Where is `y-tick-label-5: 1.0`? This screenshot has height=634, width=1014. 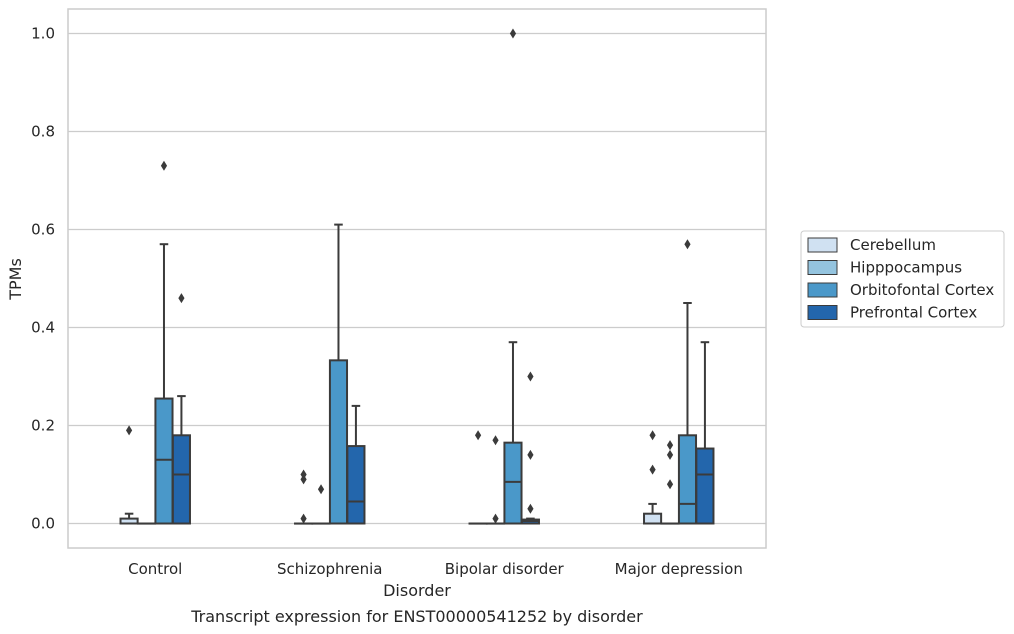
y-tick-label-5: 1.0 is located at coordinates (43, 34).